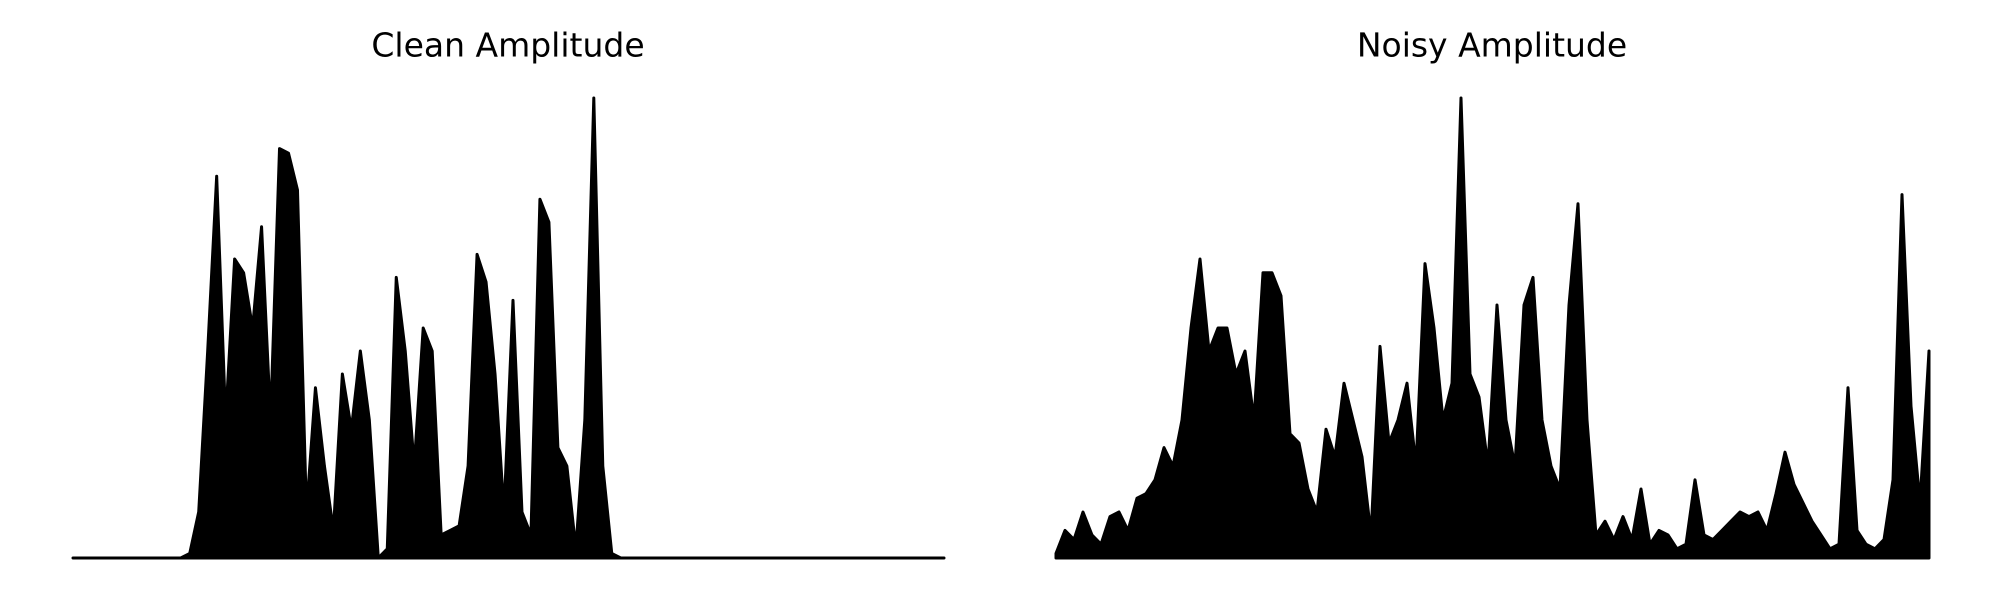 This screenshot has width=2000, height=600. What do you see at coordinates (1492, 45) in the screenshot?
I see `panel-title: Noisy Amplitude` at bounding box center [1492, 45].